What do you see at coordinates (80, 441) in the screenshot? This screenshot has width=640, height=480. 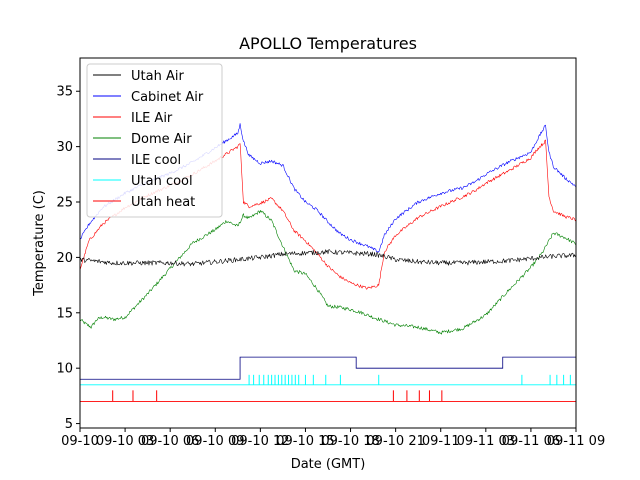 I see `x-tick-label-0: 09-10` at bounding box center [80, 441].